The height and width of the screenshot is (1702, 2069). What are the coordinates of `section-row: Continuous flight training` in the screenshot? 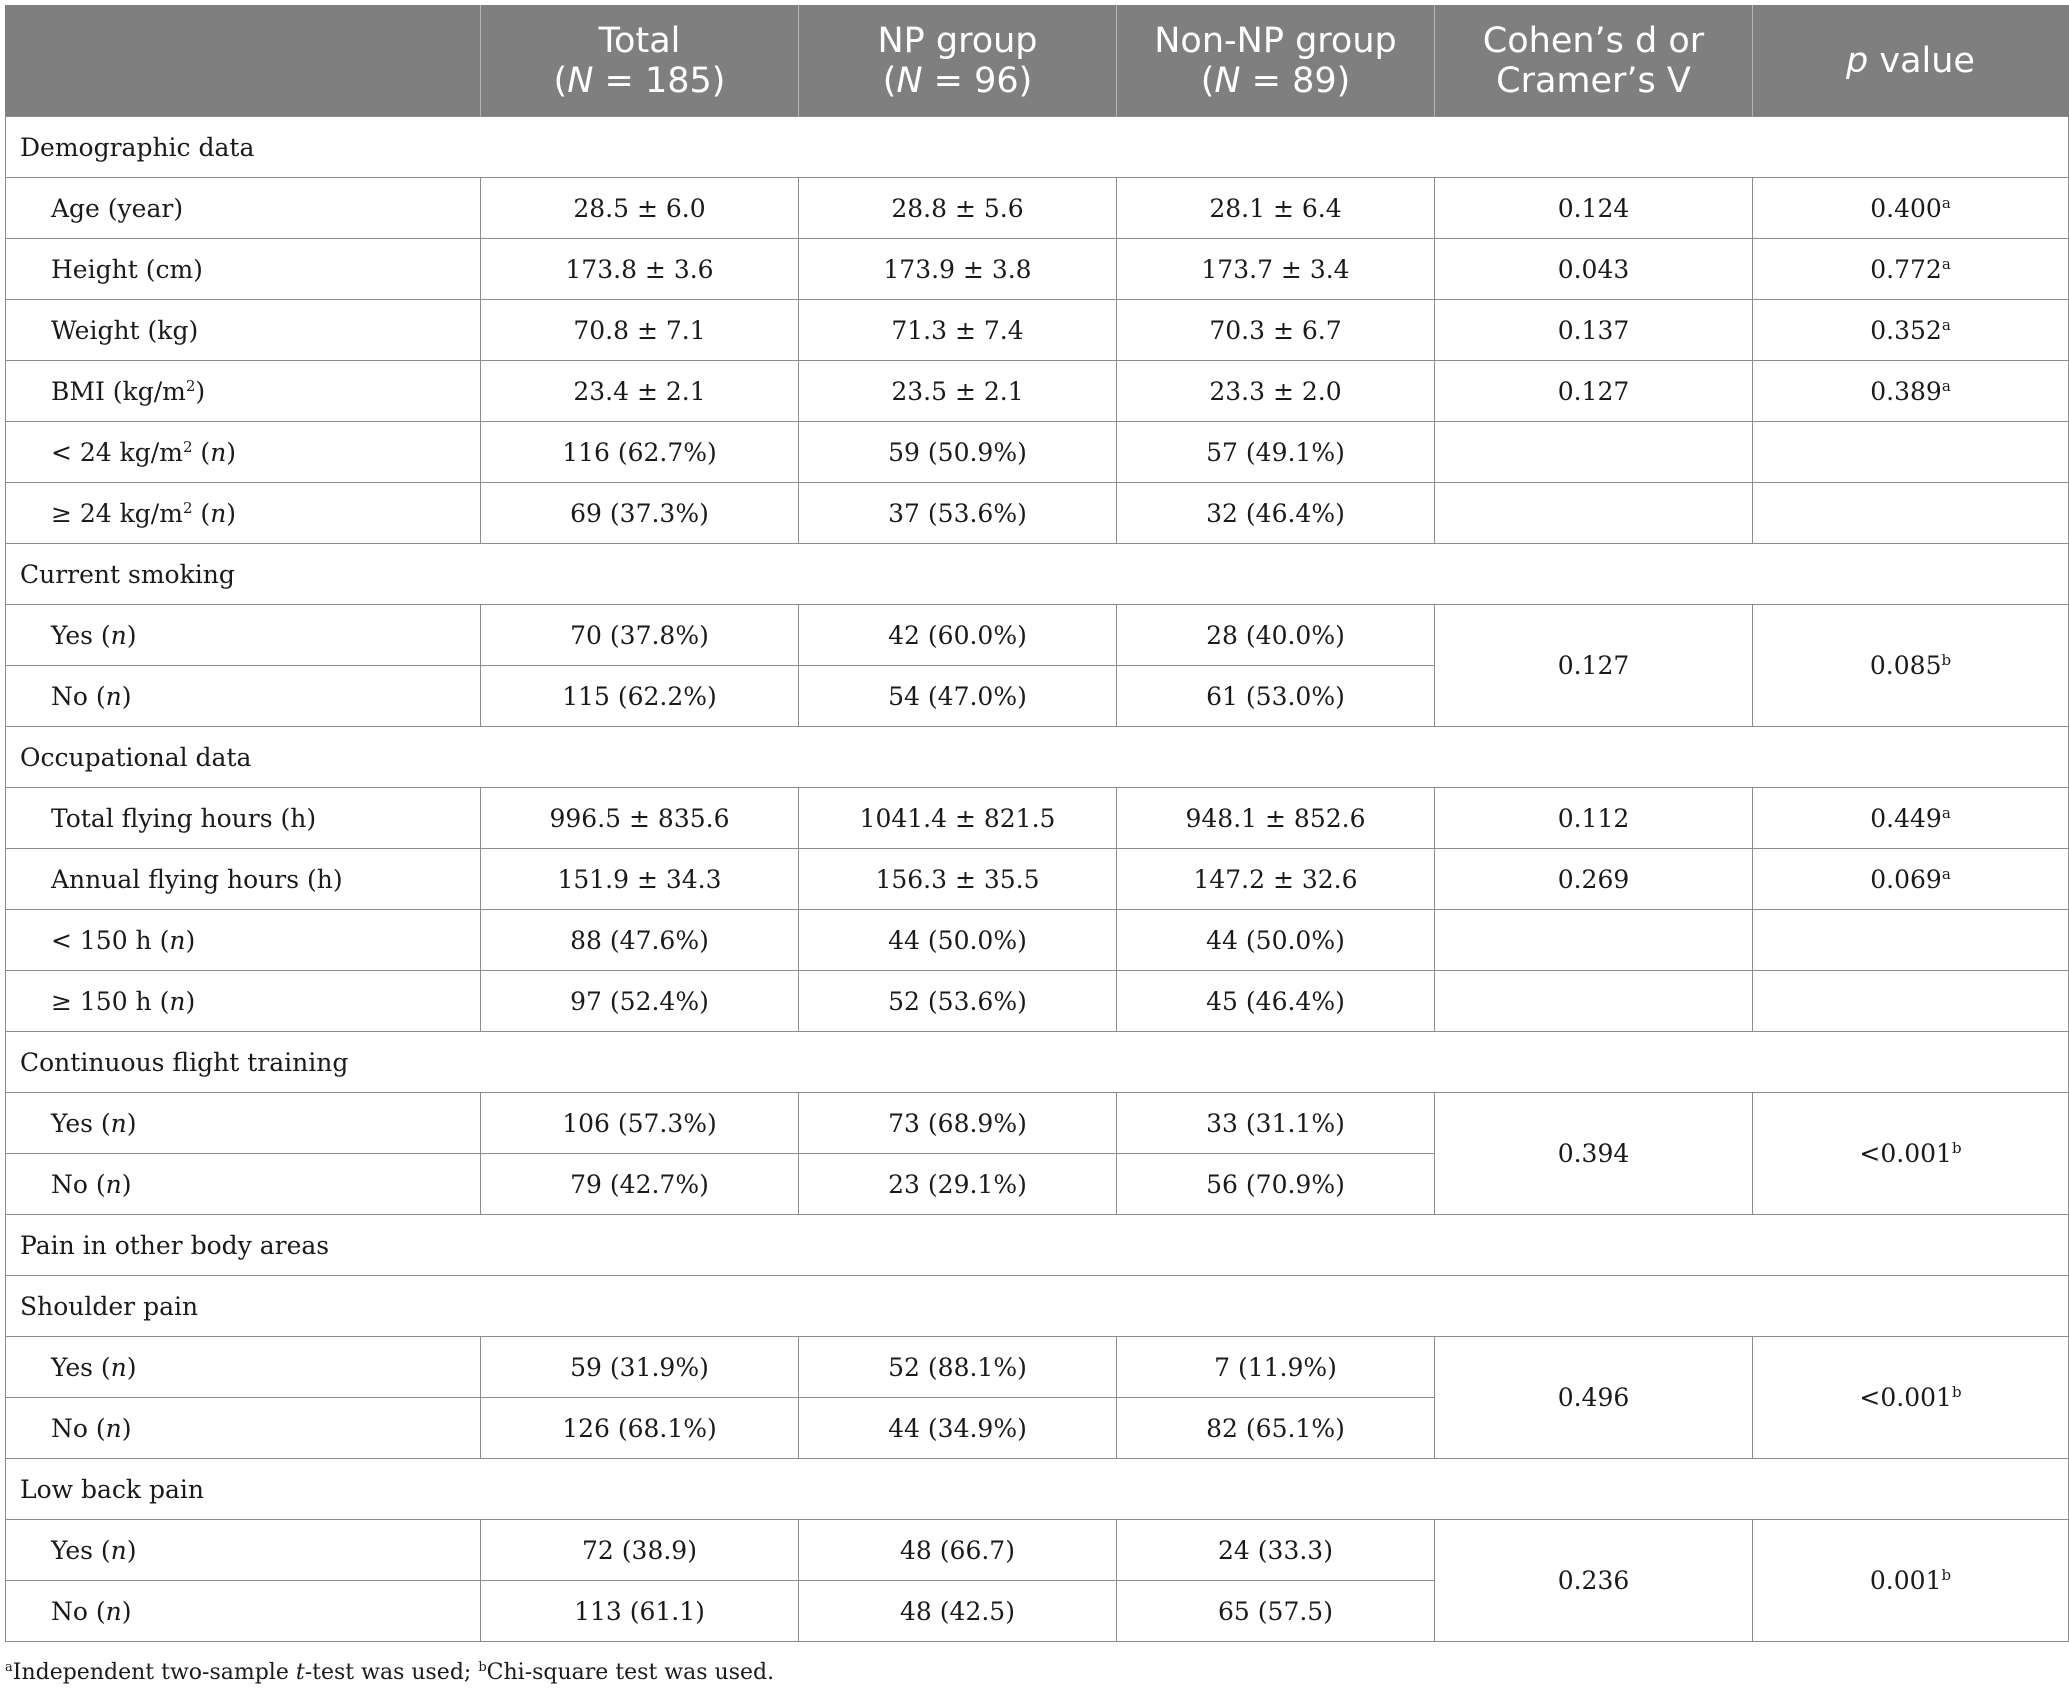 It's located at (1037, 1062).